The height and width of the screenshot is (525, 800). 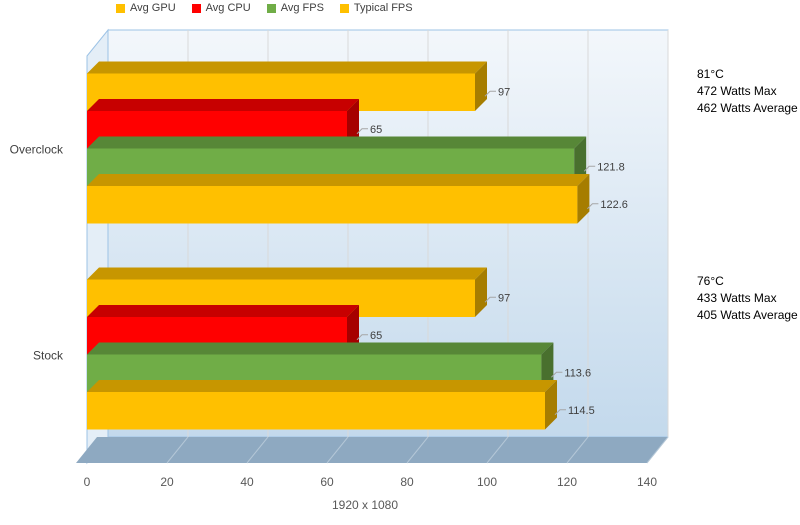 I want to click on legend-label: Typical FPS, so click(x=383, y=8).